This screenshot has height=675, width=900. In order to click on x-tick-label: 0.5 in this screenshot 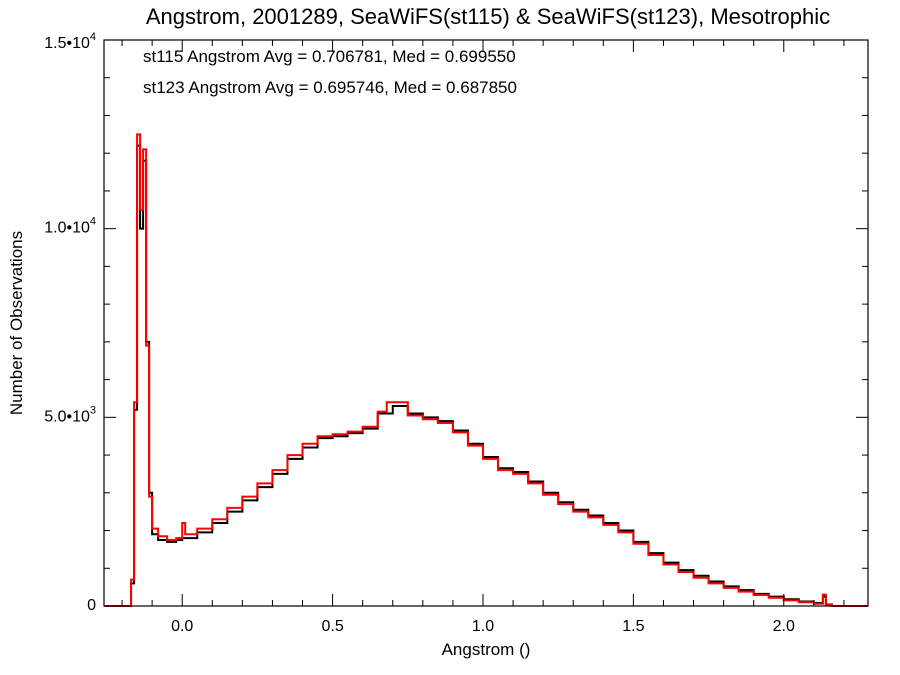, I will do `click(332, 626)`.